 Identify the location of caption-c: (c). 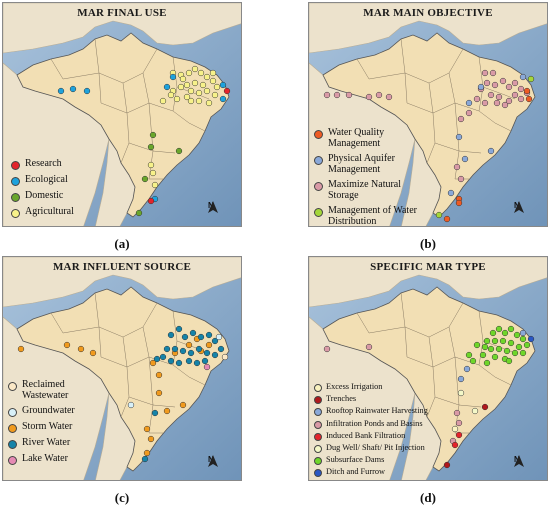
(122, 497).